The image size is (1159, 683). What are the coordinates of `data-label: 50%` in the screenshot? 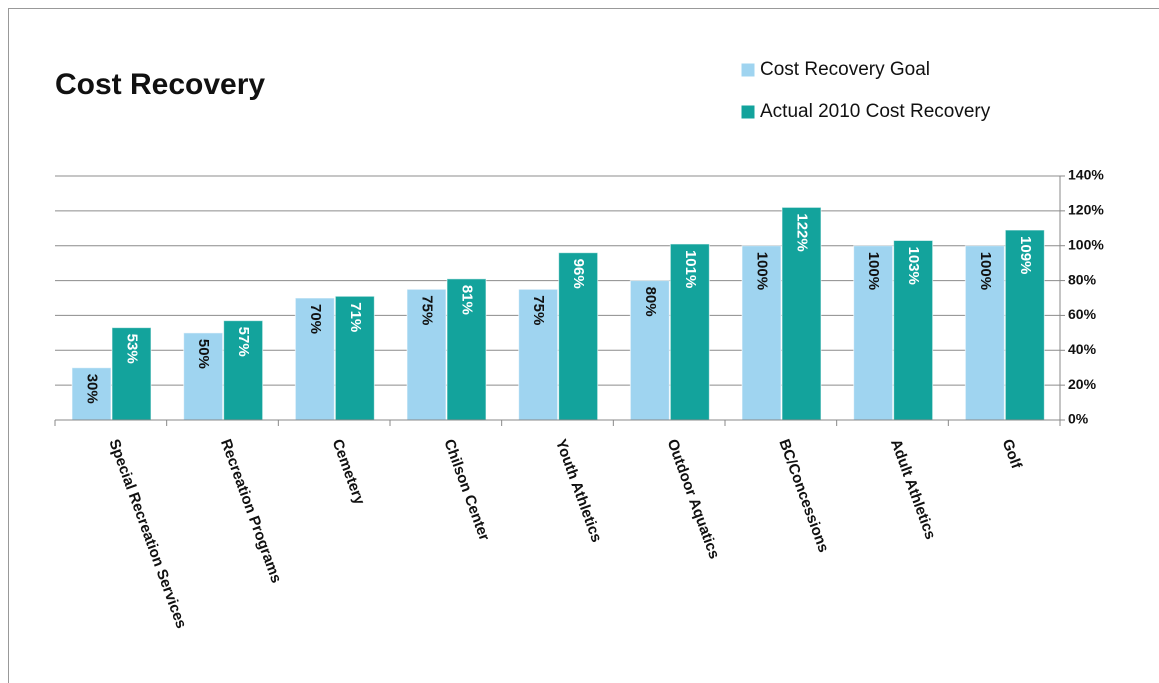 It's located at (203, 354).